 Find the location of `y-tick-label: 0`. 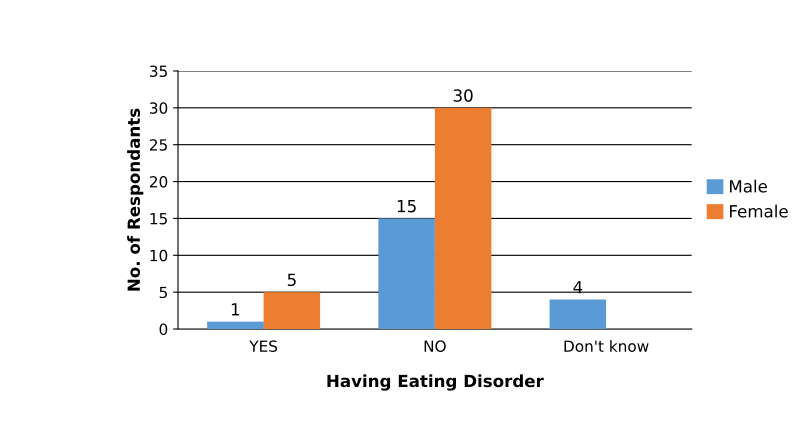

y-tick-label: 0 is located at coordinates (164, 329).